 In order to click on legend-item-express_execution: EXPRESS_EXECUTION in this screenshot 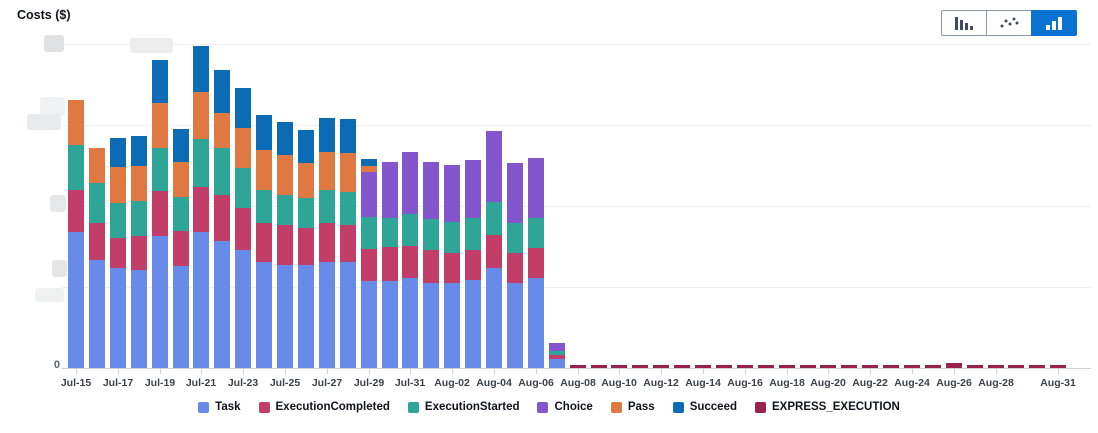, I will do `click(827, 407)`.